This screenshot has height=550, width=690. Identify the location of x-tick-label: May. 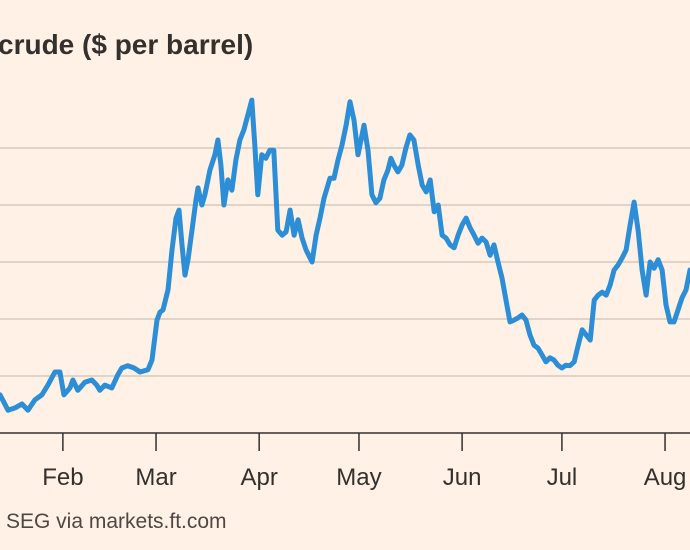
(358, 477).